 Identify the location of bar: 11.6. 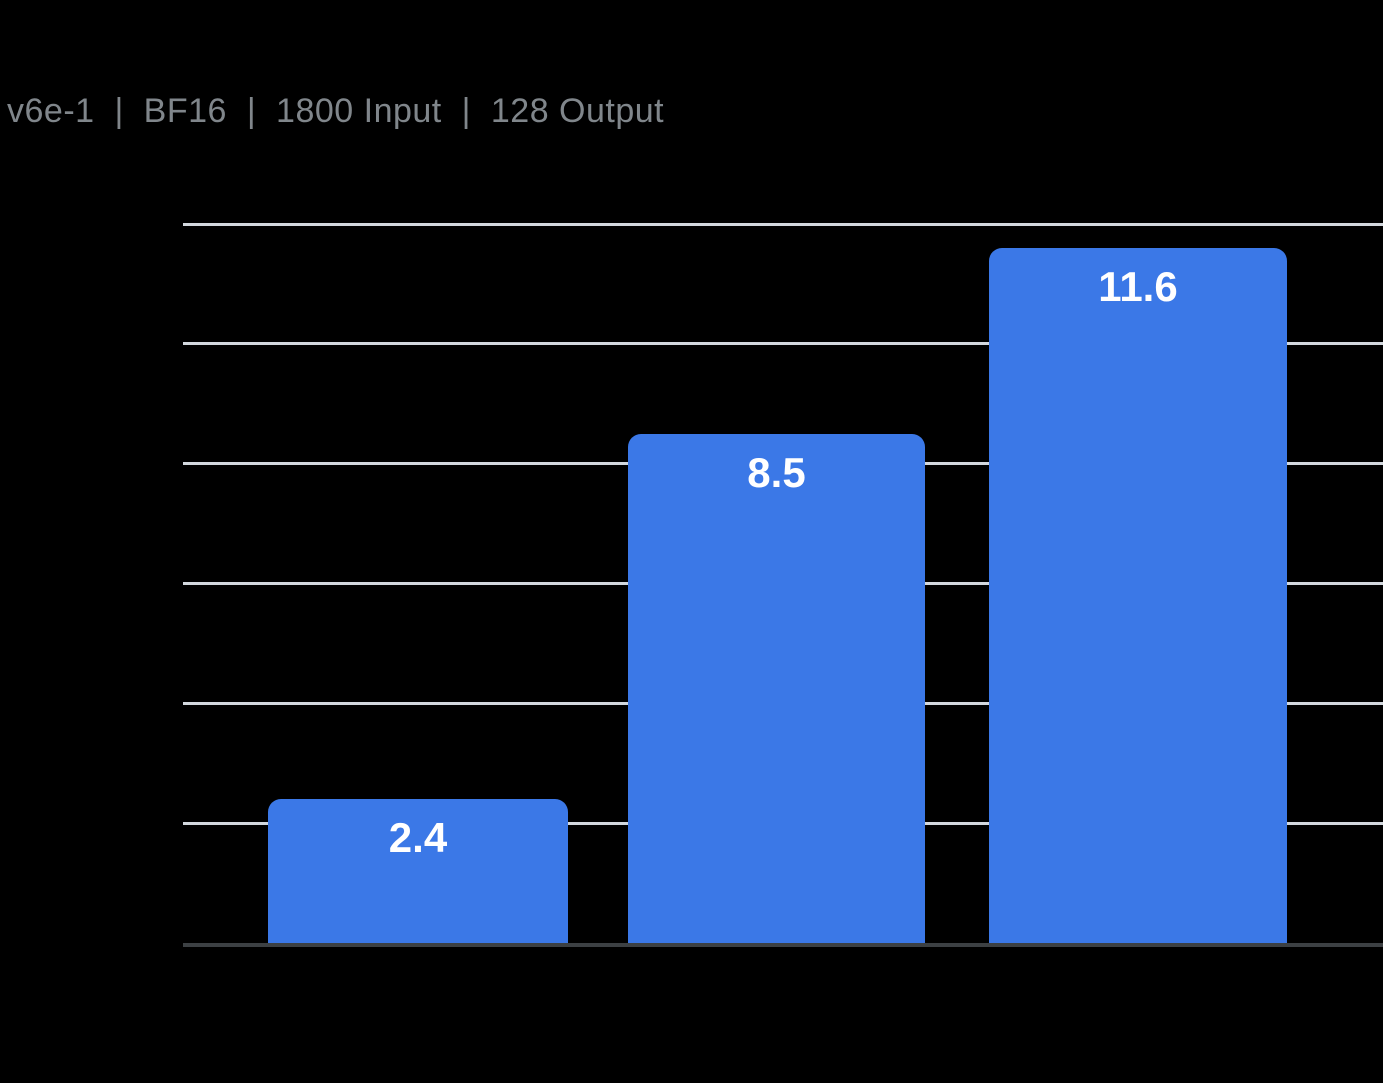
(1138, 595).